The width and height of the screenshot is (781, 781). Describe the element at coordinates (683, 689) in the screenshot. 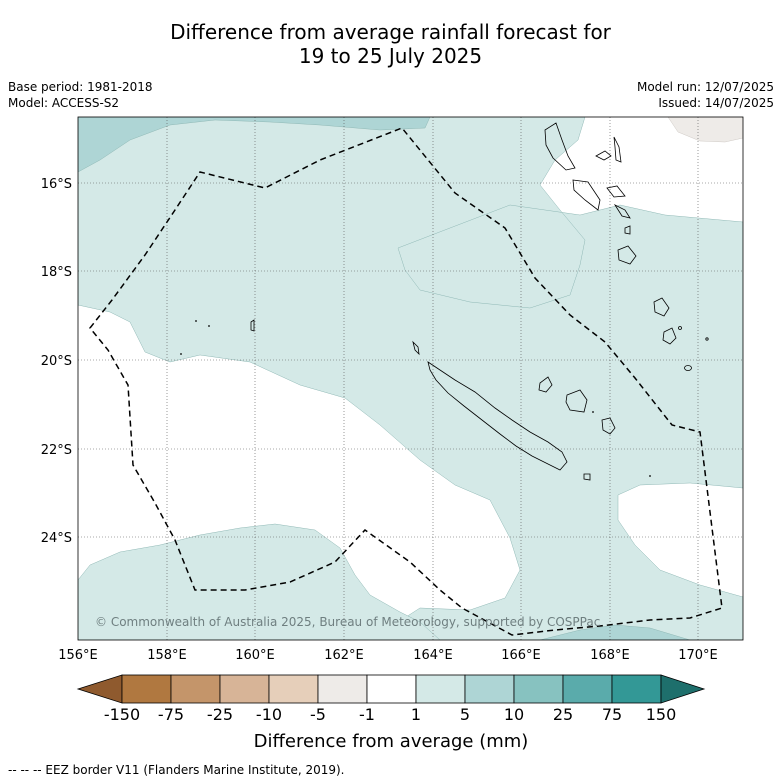

I see `colorbar-high-extension` at that location.